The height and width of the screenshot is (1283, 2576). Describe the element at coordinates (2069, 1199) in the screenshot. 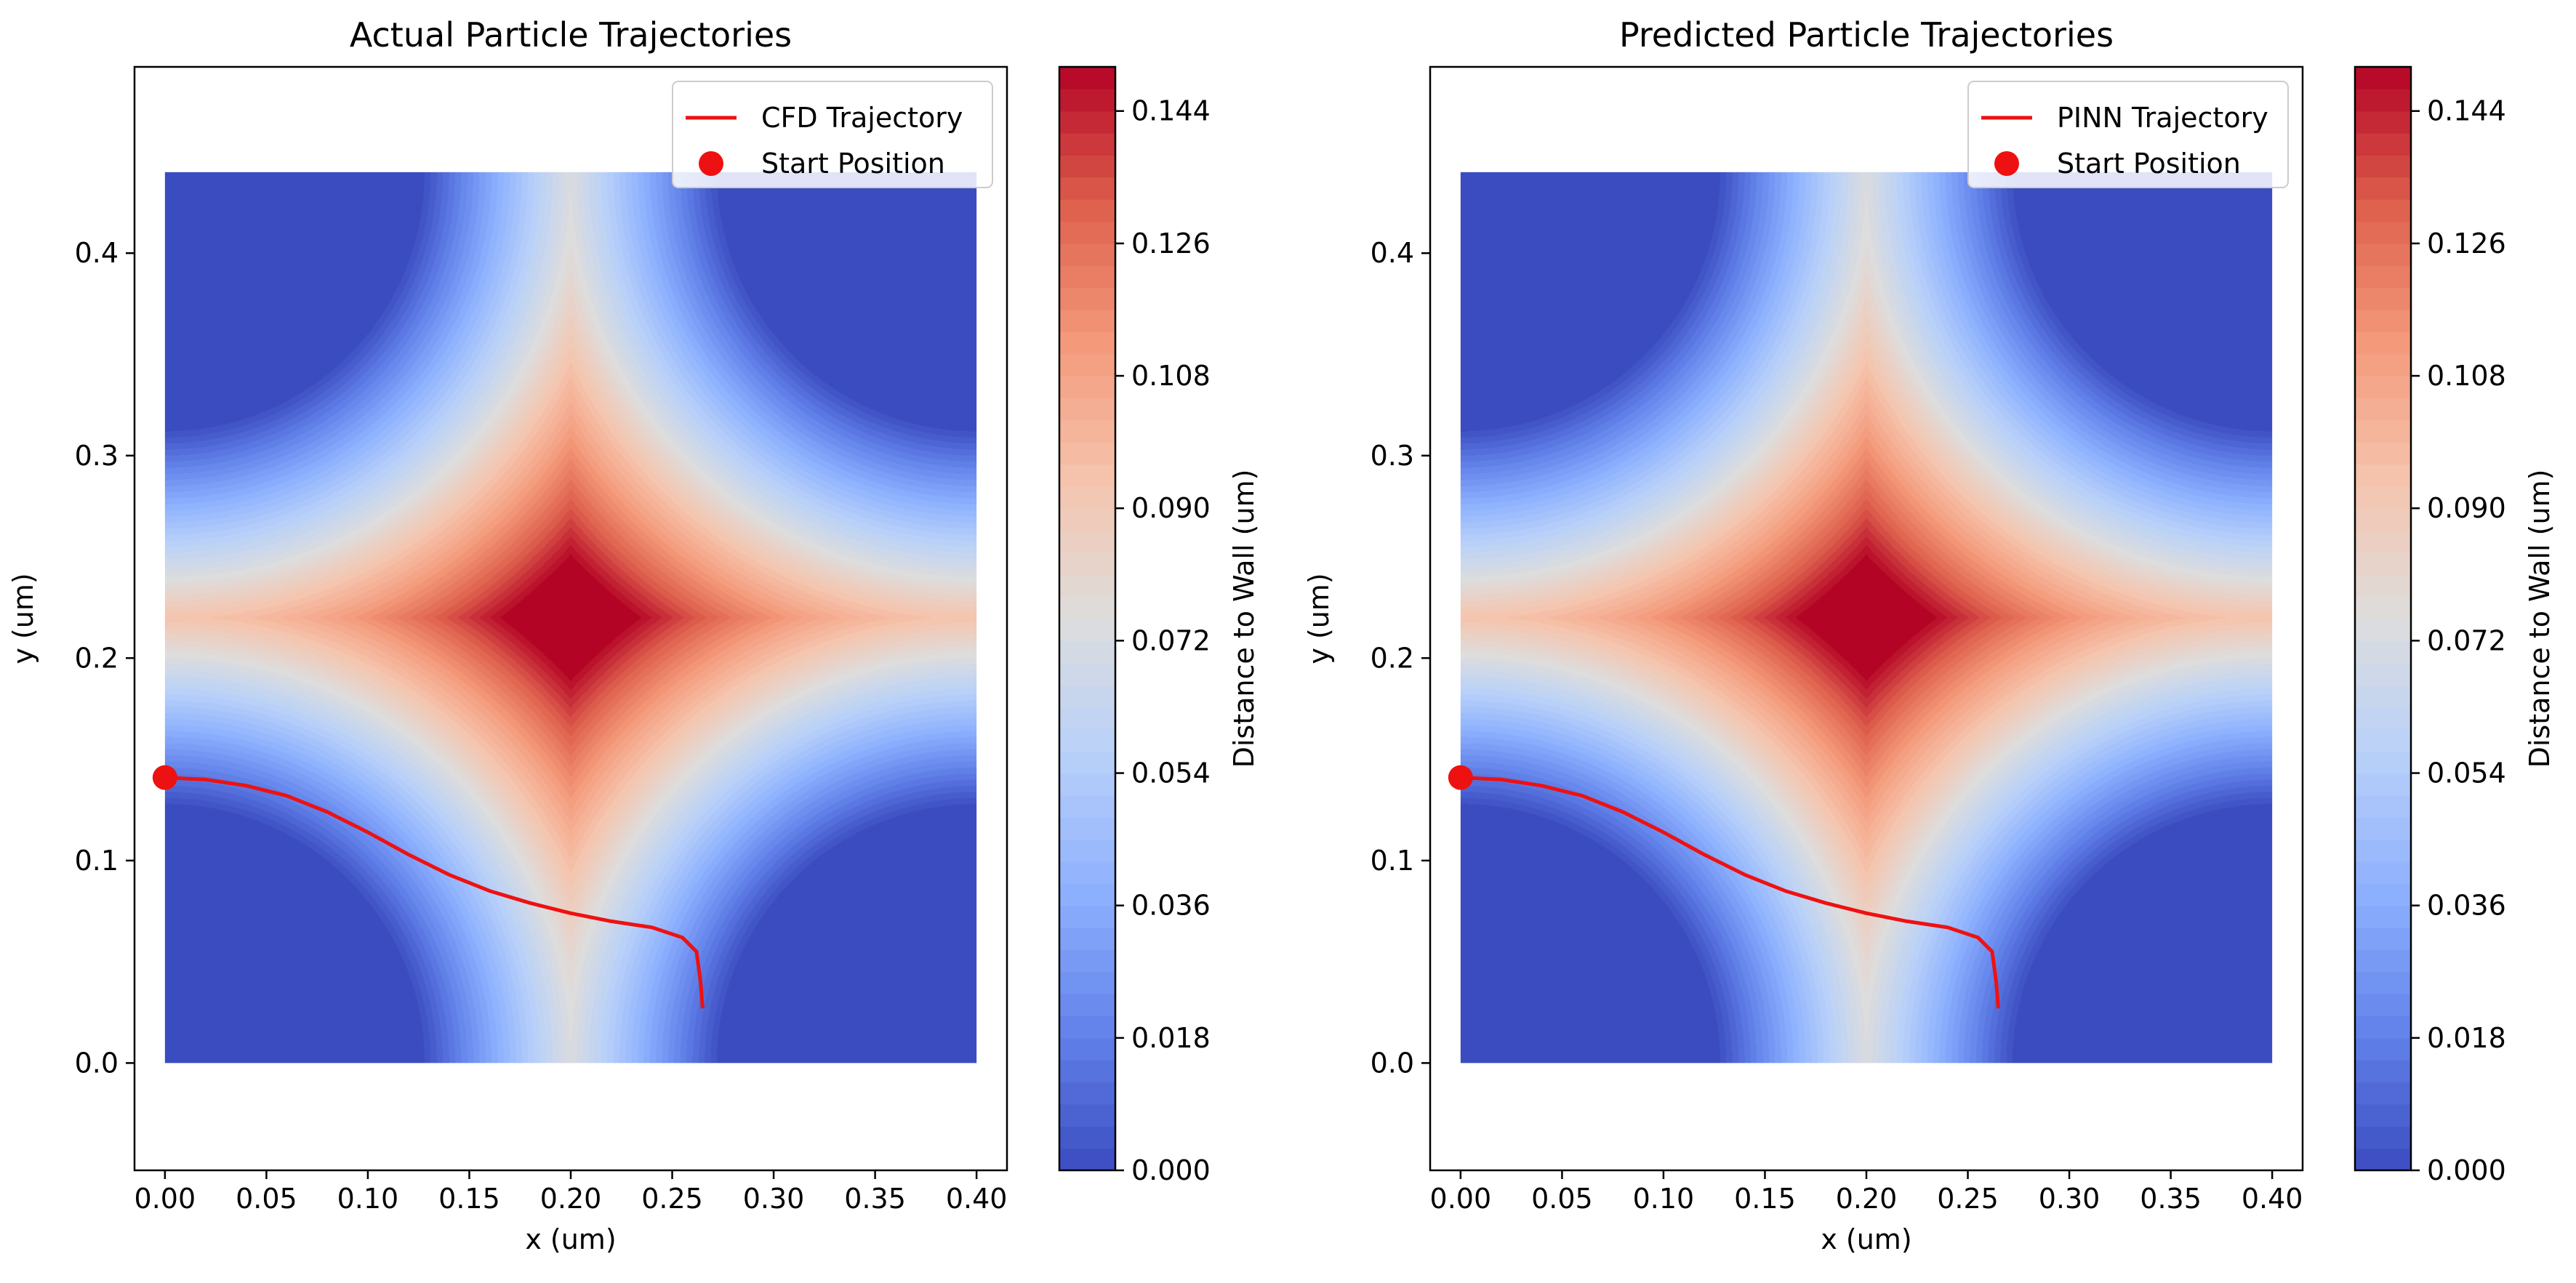

I see `x-tick-label: 0.30` at that location.